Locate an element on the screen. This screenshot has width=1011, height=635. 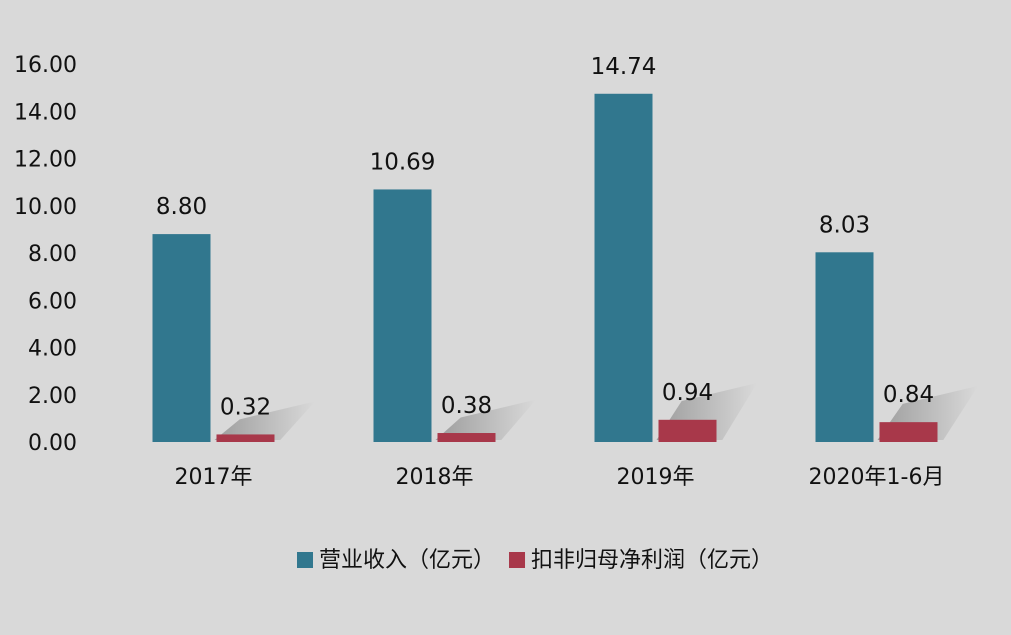
y-axis: 0.00 2.00 4.00 6.00 8.00 10.00 12.00 14.00 16.00 is located at coordinates (45, 254).